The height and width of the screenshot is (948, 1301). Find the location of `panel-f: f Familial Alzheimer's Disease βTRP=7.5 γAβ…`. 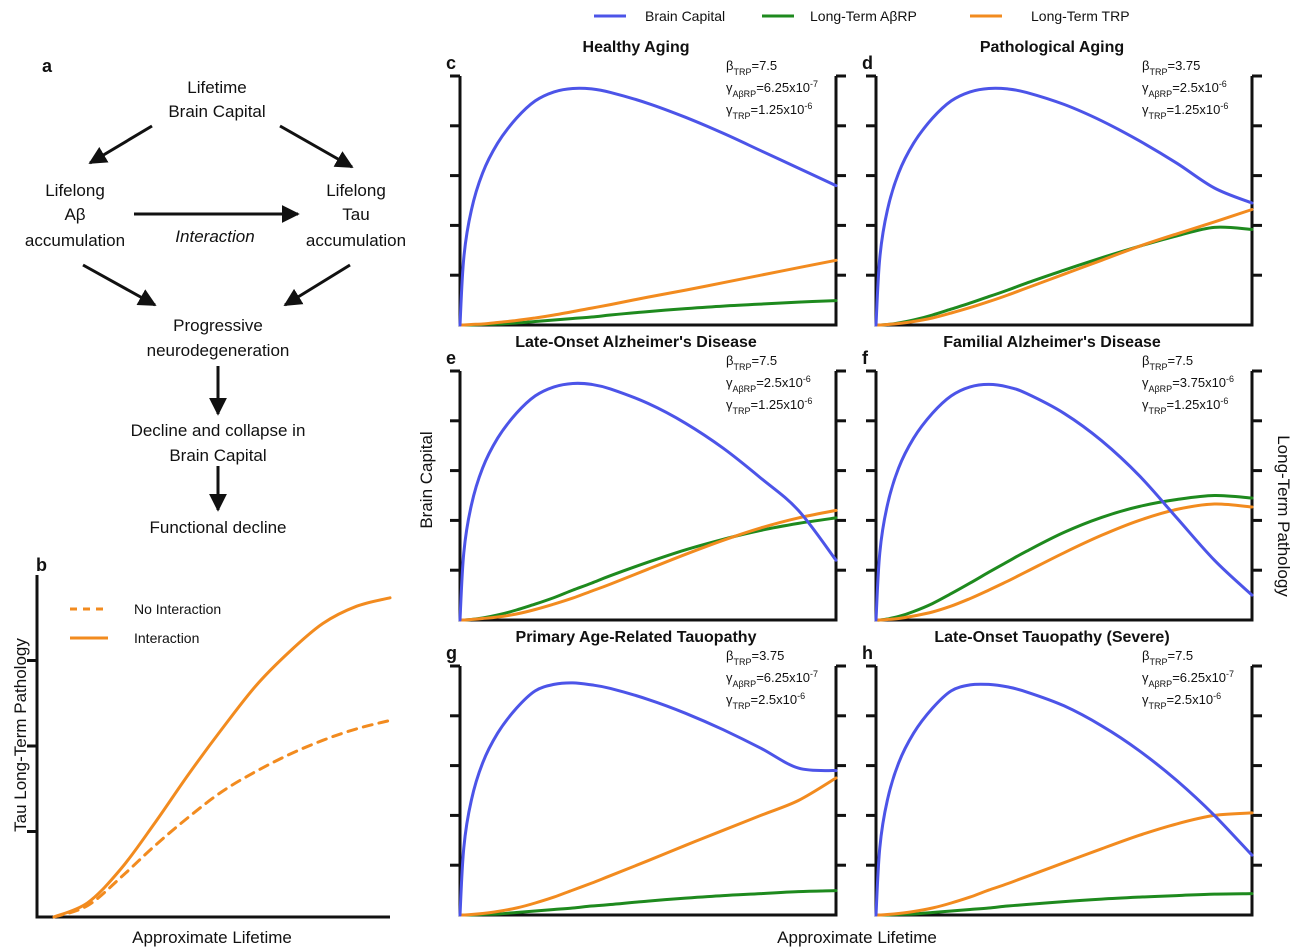

panel-f: f Familial Alzheimer's Disease βTRP=7.5 γAβ… is located at coordinates (1062, 478).